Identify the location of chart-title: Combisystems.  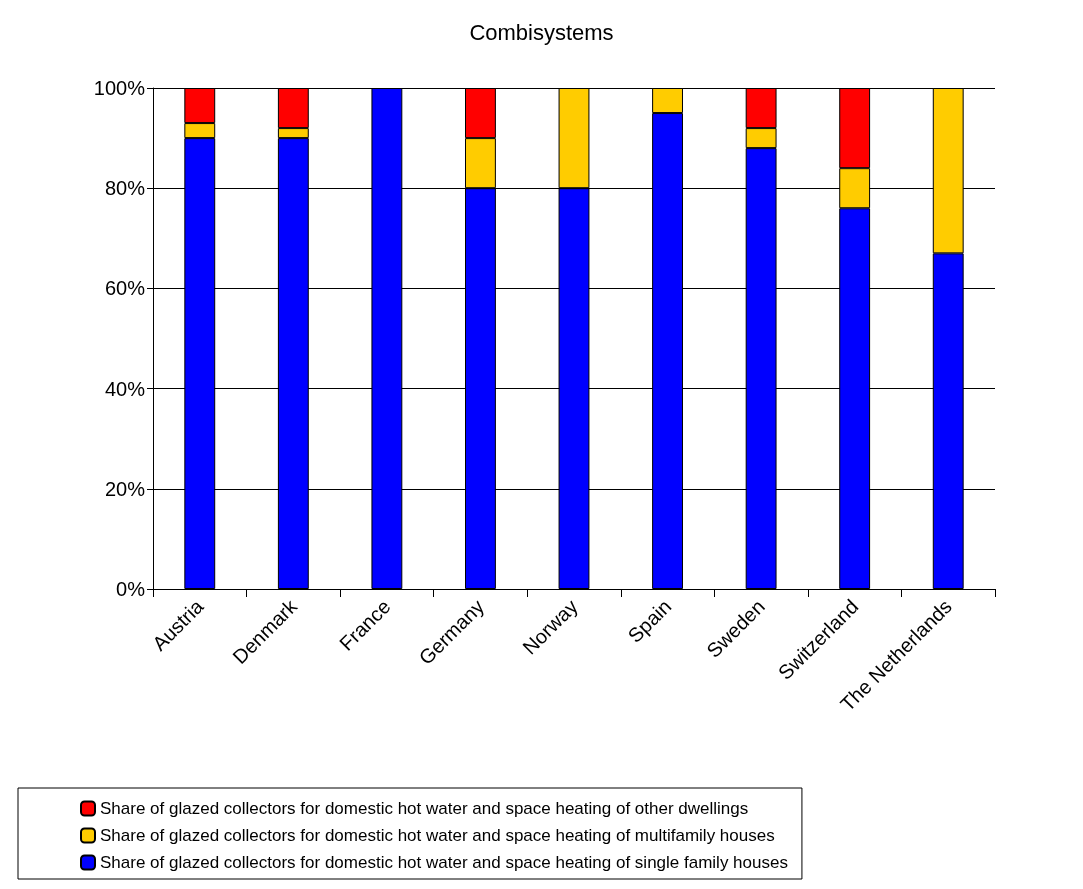
(541, 32).